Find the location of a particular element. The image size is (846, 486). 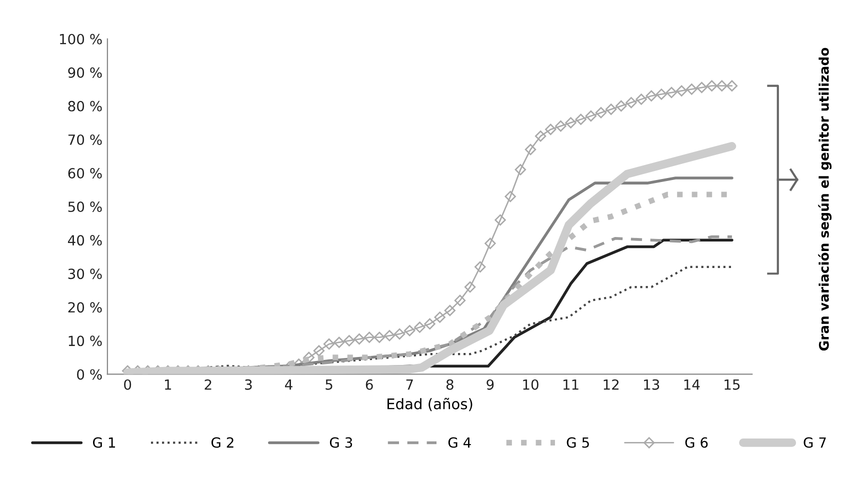

text: Gran variación según el genitor utilizado is located at coordinates (825, 199).